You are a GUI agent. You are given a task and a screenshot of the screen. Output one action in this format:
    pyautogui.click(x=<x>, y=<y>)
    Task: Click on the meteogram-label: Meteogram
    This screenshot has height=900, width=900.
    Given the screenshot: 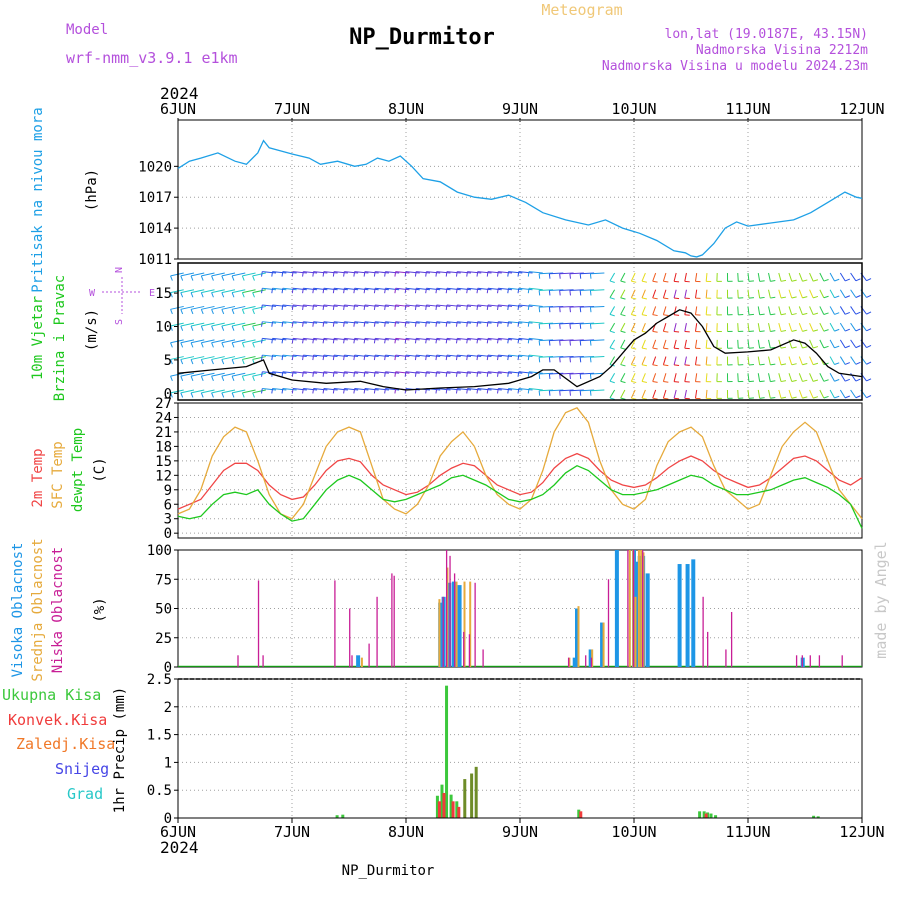 What is the action you would take?
    pyautogui.click(x=581, y=10)
    